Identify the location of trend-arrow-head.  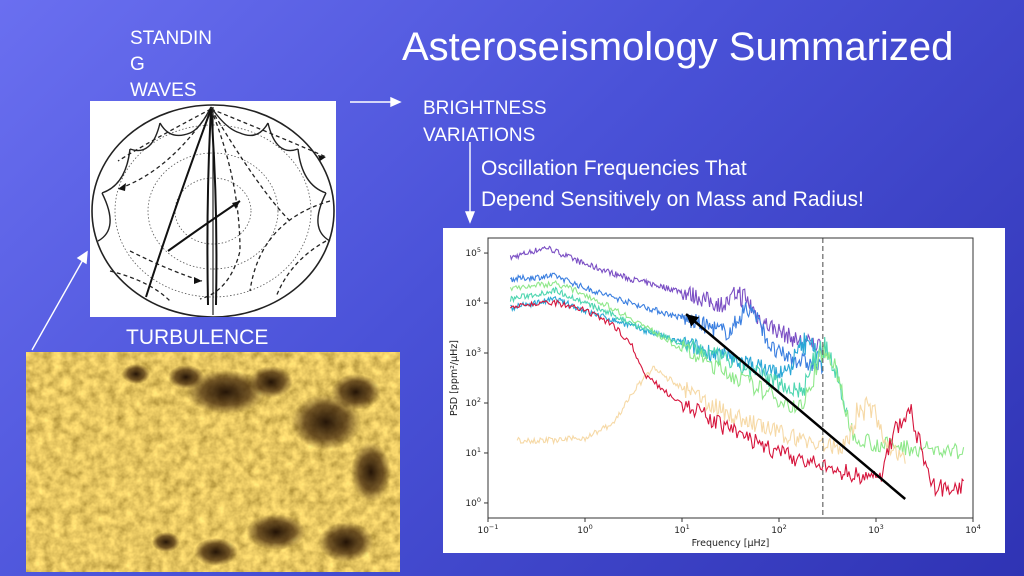
(693, 320).